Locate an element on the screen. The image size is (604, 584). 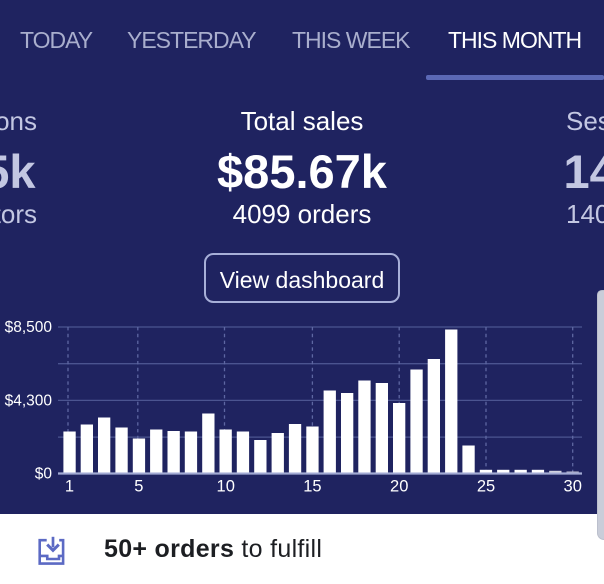
svg-text: 10 is located at coordinates (226, 487).